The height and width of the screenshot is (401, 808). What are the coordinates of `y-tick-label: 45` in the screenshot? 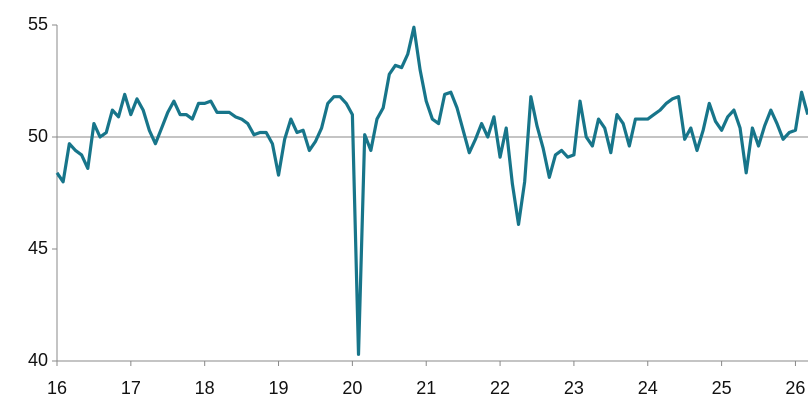 It's located at (38, 248).